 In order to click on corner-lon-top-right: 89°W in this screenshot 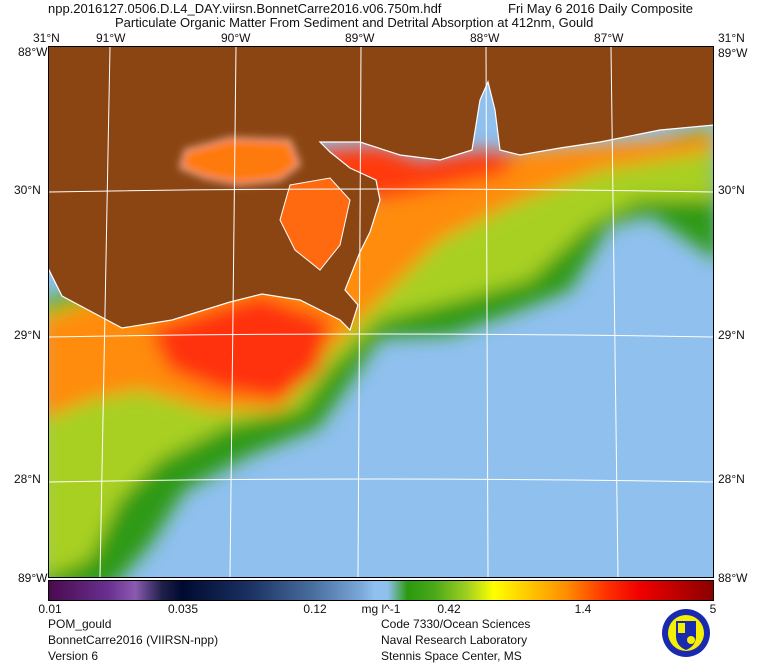, I will do `click(733, 53)`.